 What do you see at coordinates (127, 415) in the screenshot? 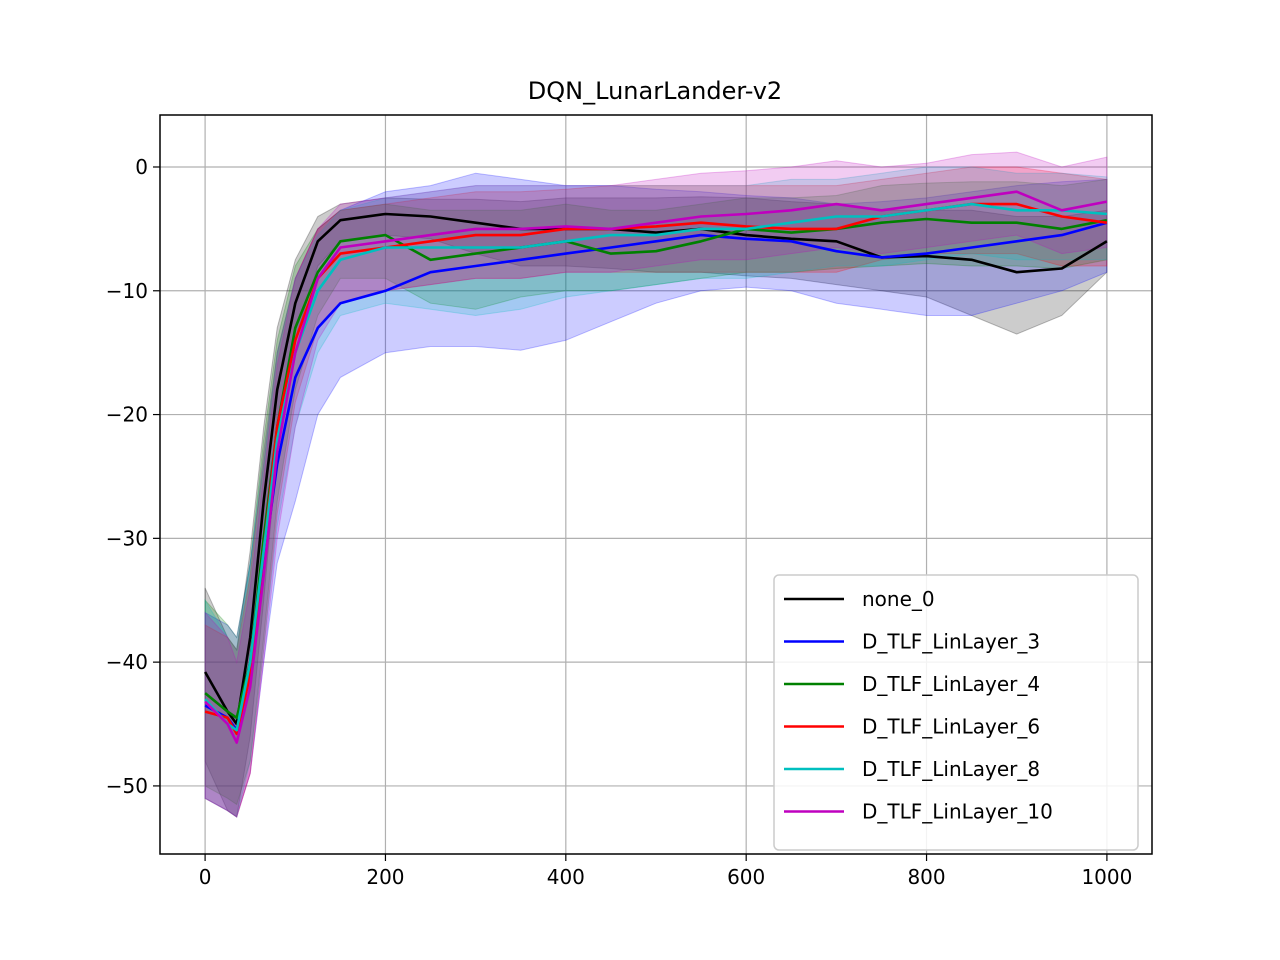
I see `y-tick-label-2: −20` at bounding box center [127, 415].